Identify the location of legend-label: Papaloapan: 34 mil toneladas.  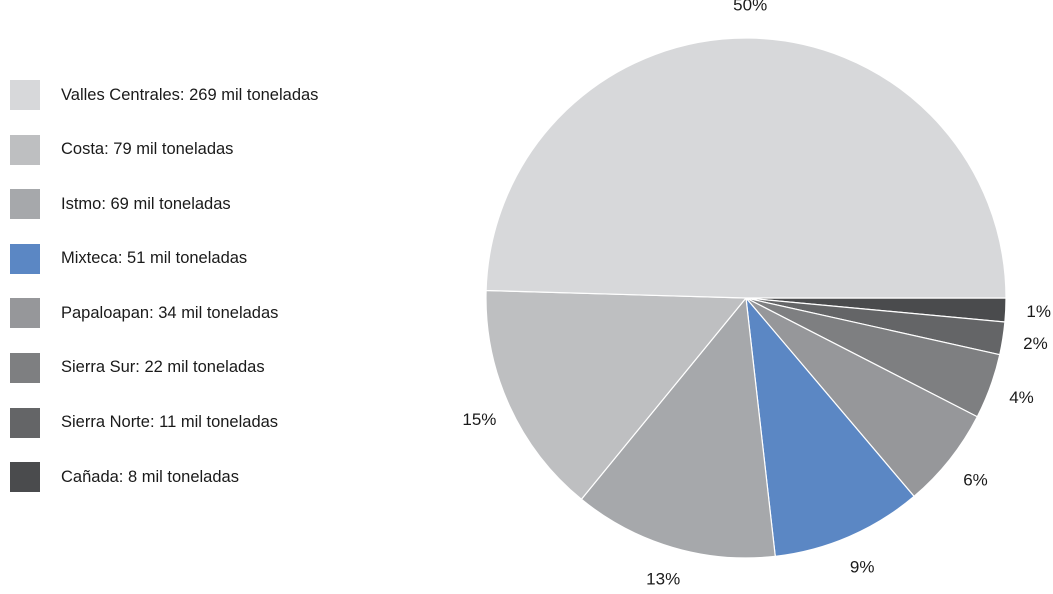
(170, 312).